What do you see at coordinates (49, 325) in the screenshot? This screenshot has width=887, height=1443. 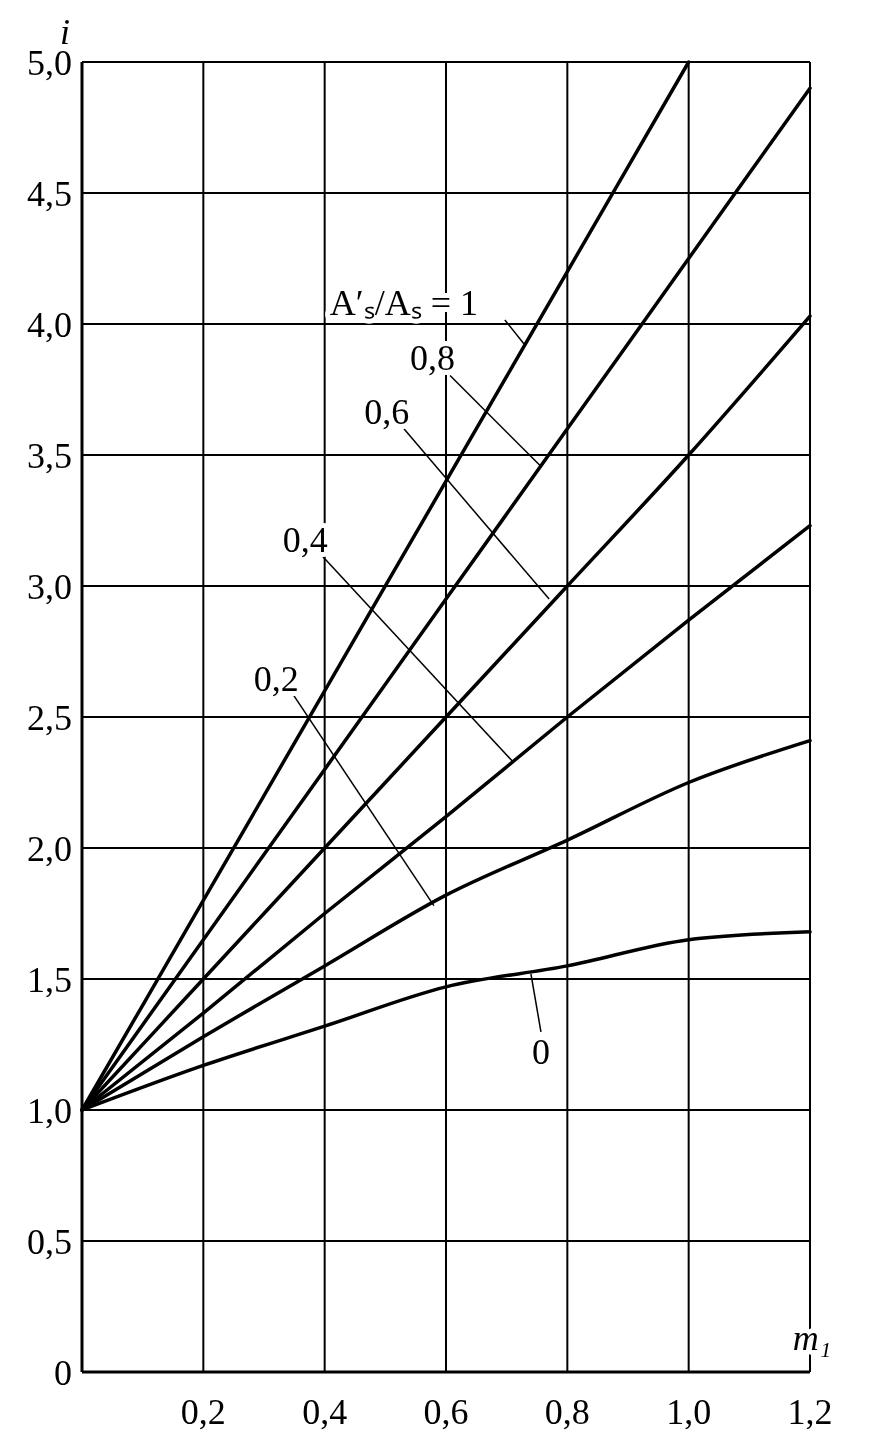 I see `y-tick-label: 4,0` at bounding box center [49, 325].